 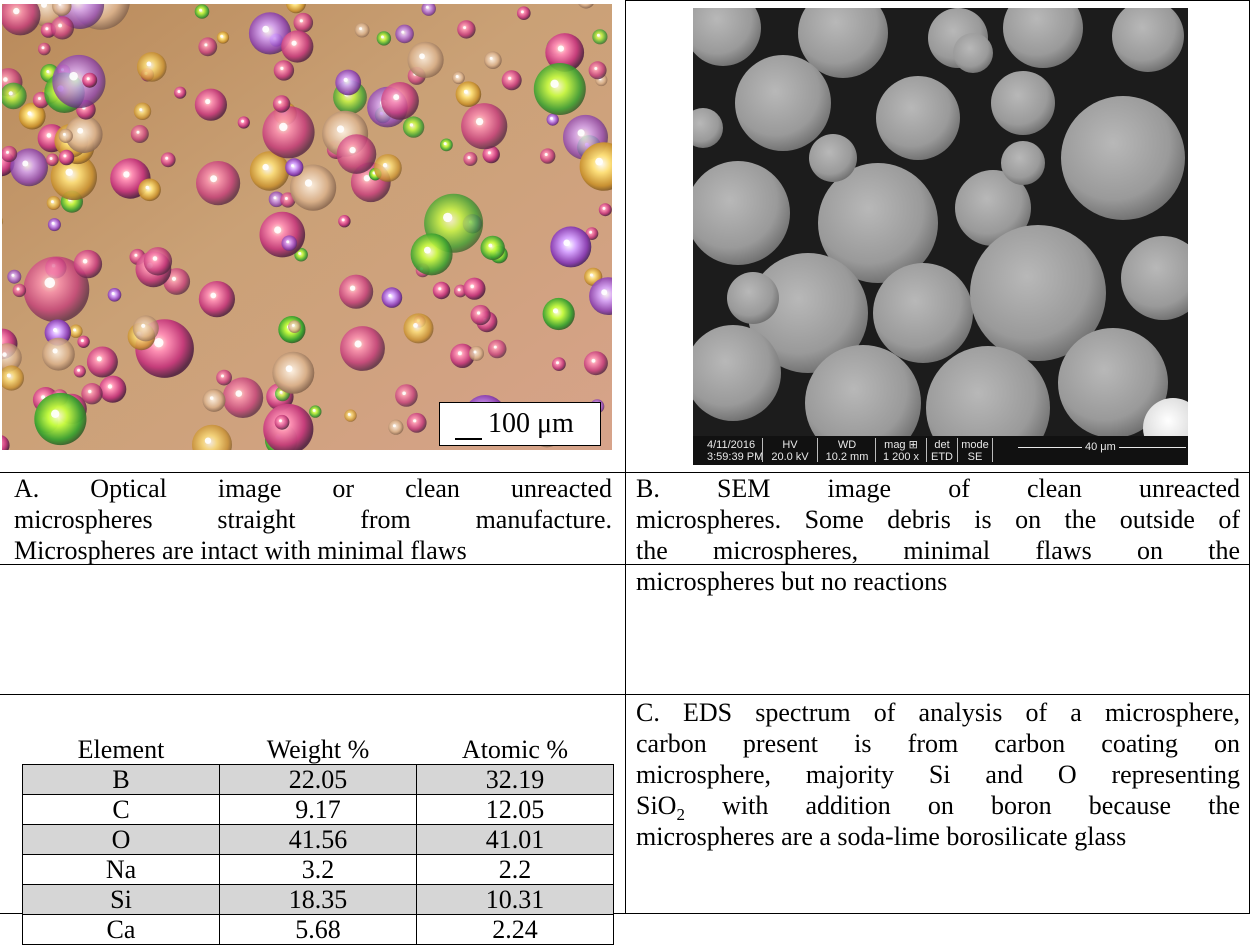 What do you see at coordinates (937, 0) in the screenshot?
I see `top-border` at bounding box center [937, 0].